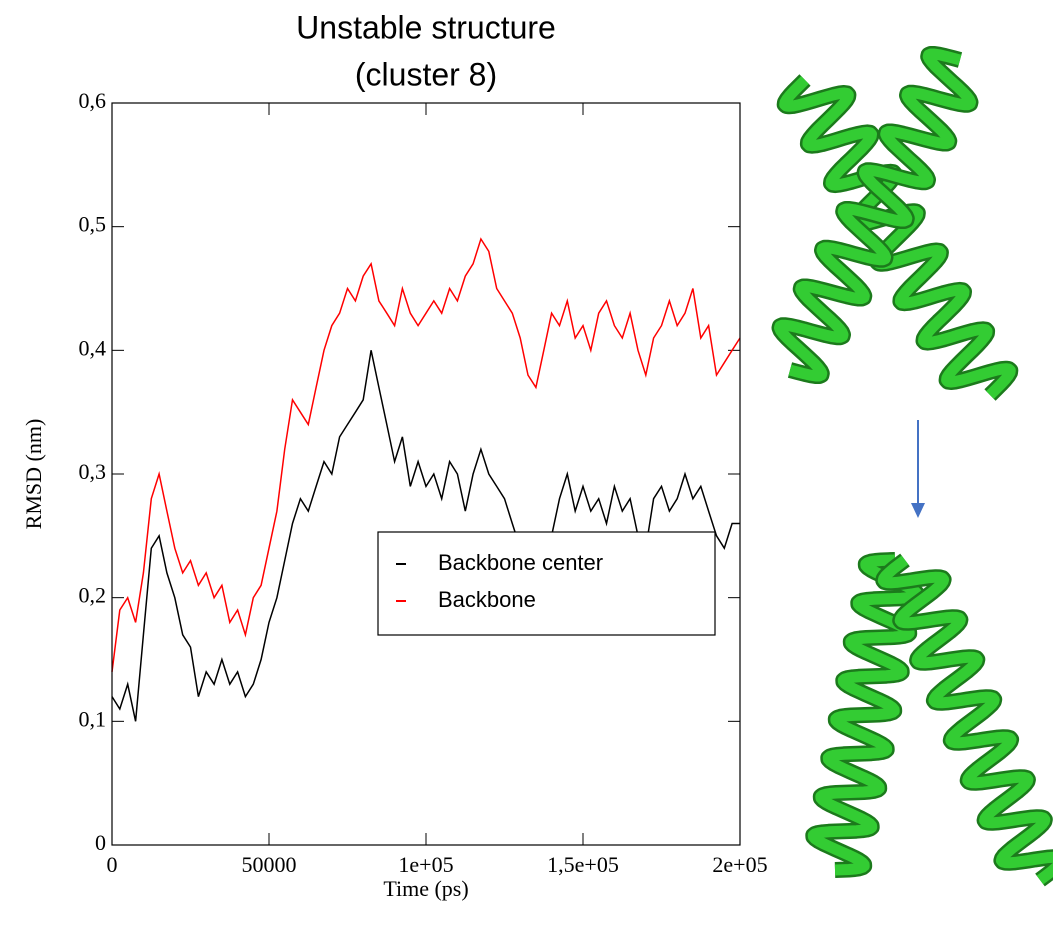  What do you see at coordinates (583, 864) in the screenshot?
I see `x-tick-label: 1,5e+05` at bounding box center [583, 864].